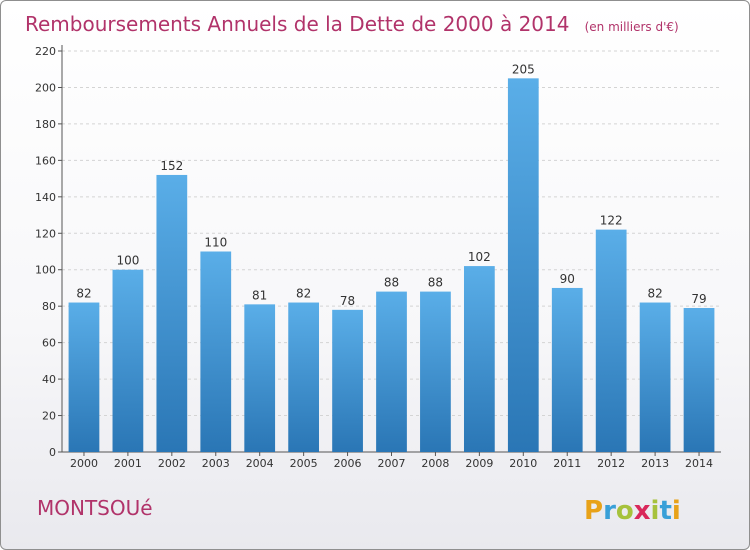 The width and height of the screenshot is (750, 550). Describe the element at coordinates (45, 270) in the screenshot. I see `y-tick-label: 100` at that location.